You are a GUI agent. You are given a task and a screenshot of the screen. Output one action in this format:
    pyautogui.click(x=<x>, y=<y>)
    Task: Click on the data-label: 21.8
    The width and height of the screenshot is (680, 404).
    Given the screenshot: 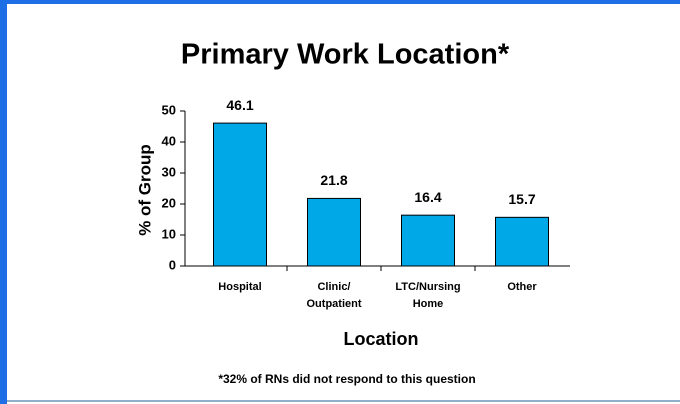 What is the action you would take?
    pyautogui.click(x=333, y=180)
    